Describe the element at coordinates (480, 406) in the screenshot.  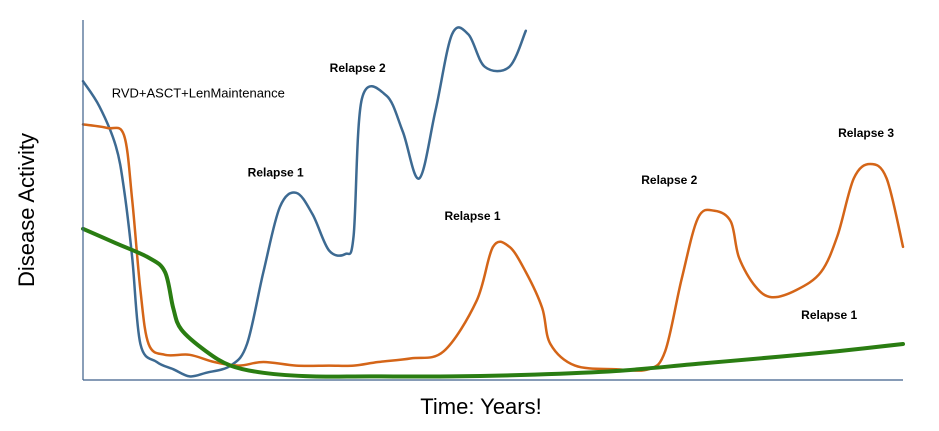
I see `x-axis-label: Time: Years!` at that location.